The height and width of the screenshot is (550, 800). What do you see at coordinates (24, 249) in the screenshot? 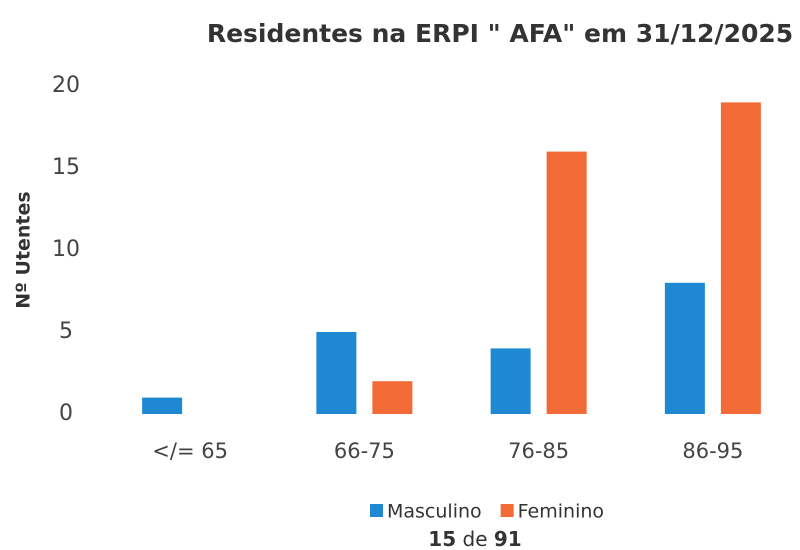
I see `y-axis-title: Nº Utentes` at bounding box center [24, 249].